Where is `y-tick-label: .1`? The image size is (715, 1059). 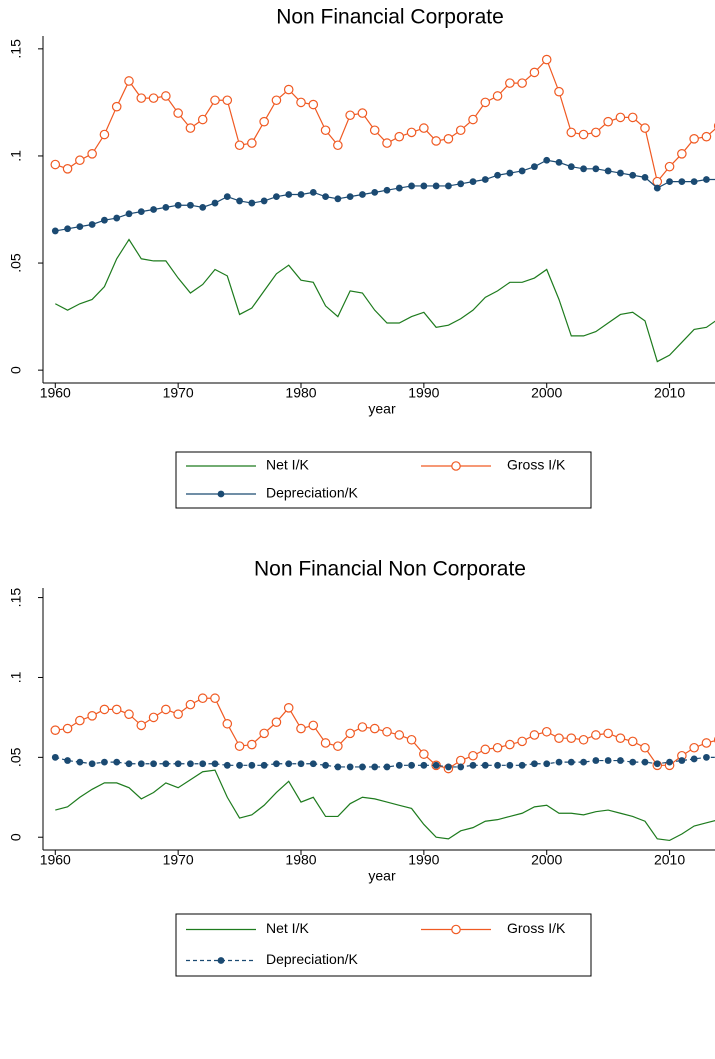 y-tick-label: .1 is located at coordinates (16, 156).